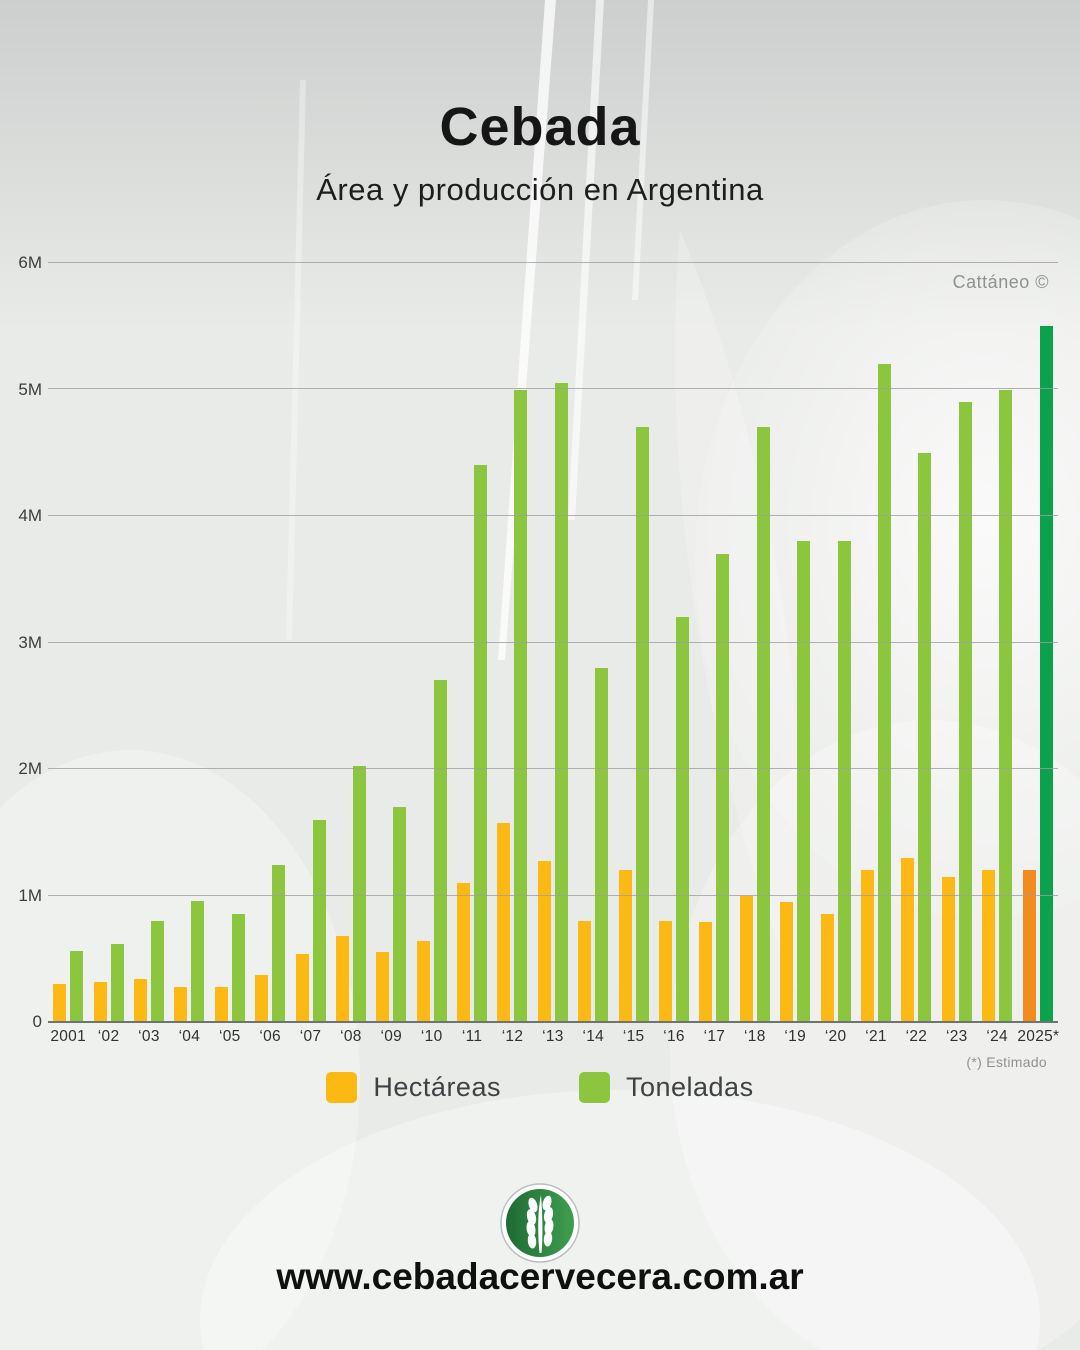  Describe the element at coordinates (302, 987) in the screenshot. I see `bar-hectáreas-07` at that location.